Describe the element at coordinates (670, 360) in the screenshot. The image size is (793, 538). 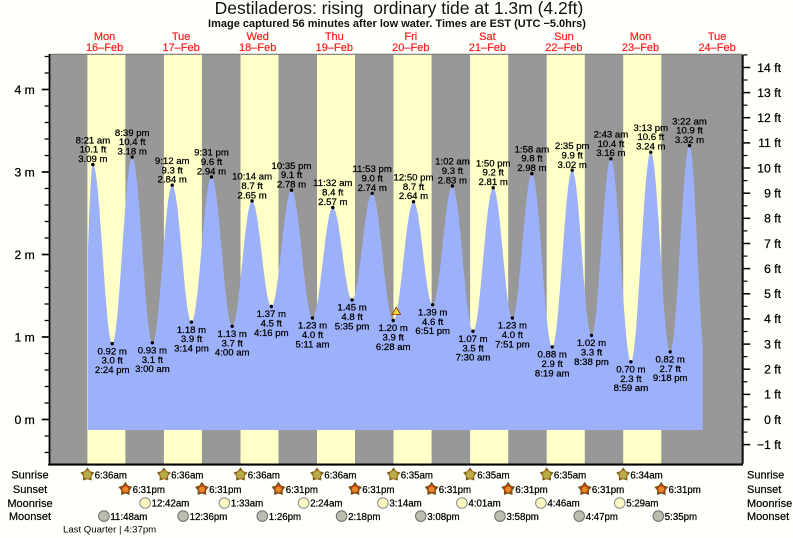
I see `svg-text: 0.82 m` at that location.